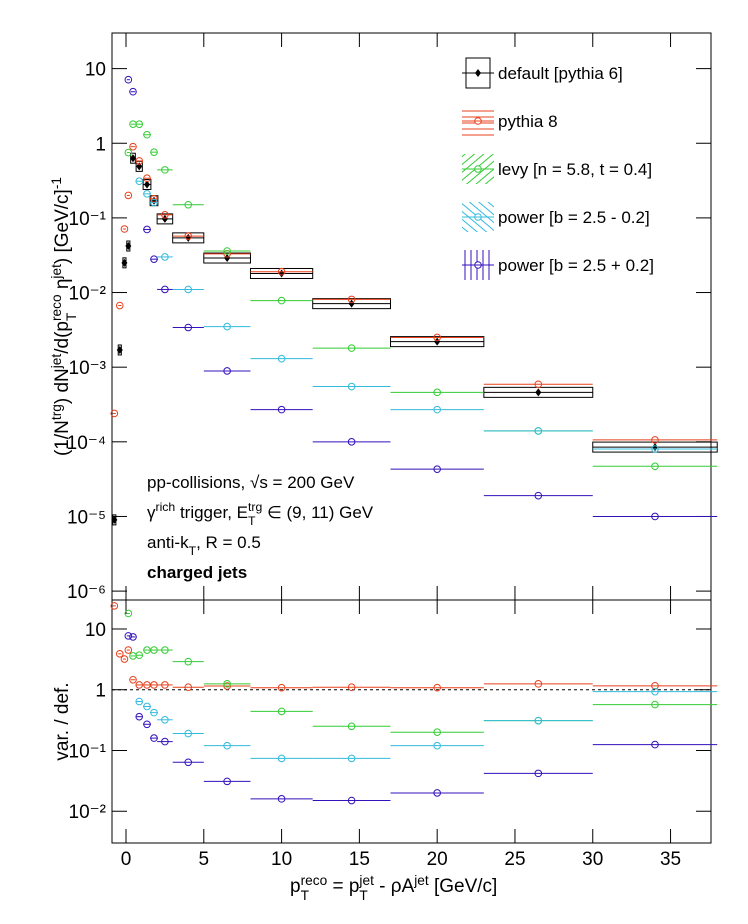 Image resolution: width=748 pixels, height=924 pixels. Describe the element at coordinates (62, 438) in the screenshot. I see `label-part: (1/N` at that location.